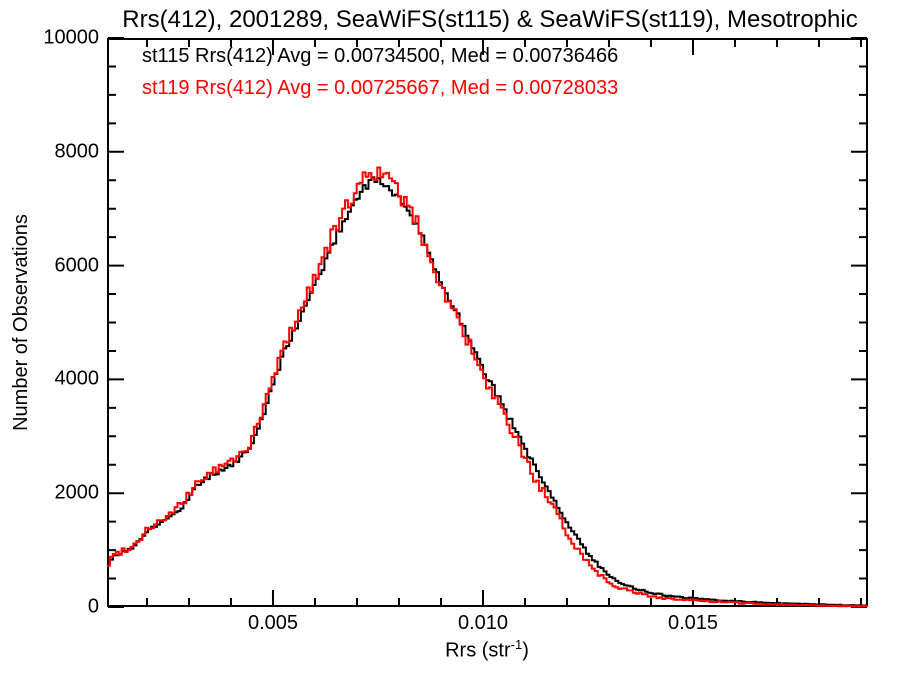  What do you see at coordinates (77, 492) in the screenshot?
I see `y-tick-label: 2000` at bounding box center [77, 492].